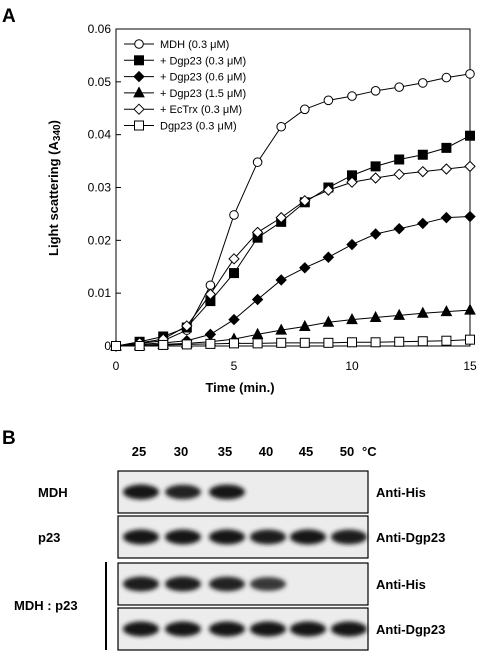 The image size is (478, 657). Describe the element at coordinates (266, 451) in the screenshot. I see `temperature-label: 40` at that location.